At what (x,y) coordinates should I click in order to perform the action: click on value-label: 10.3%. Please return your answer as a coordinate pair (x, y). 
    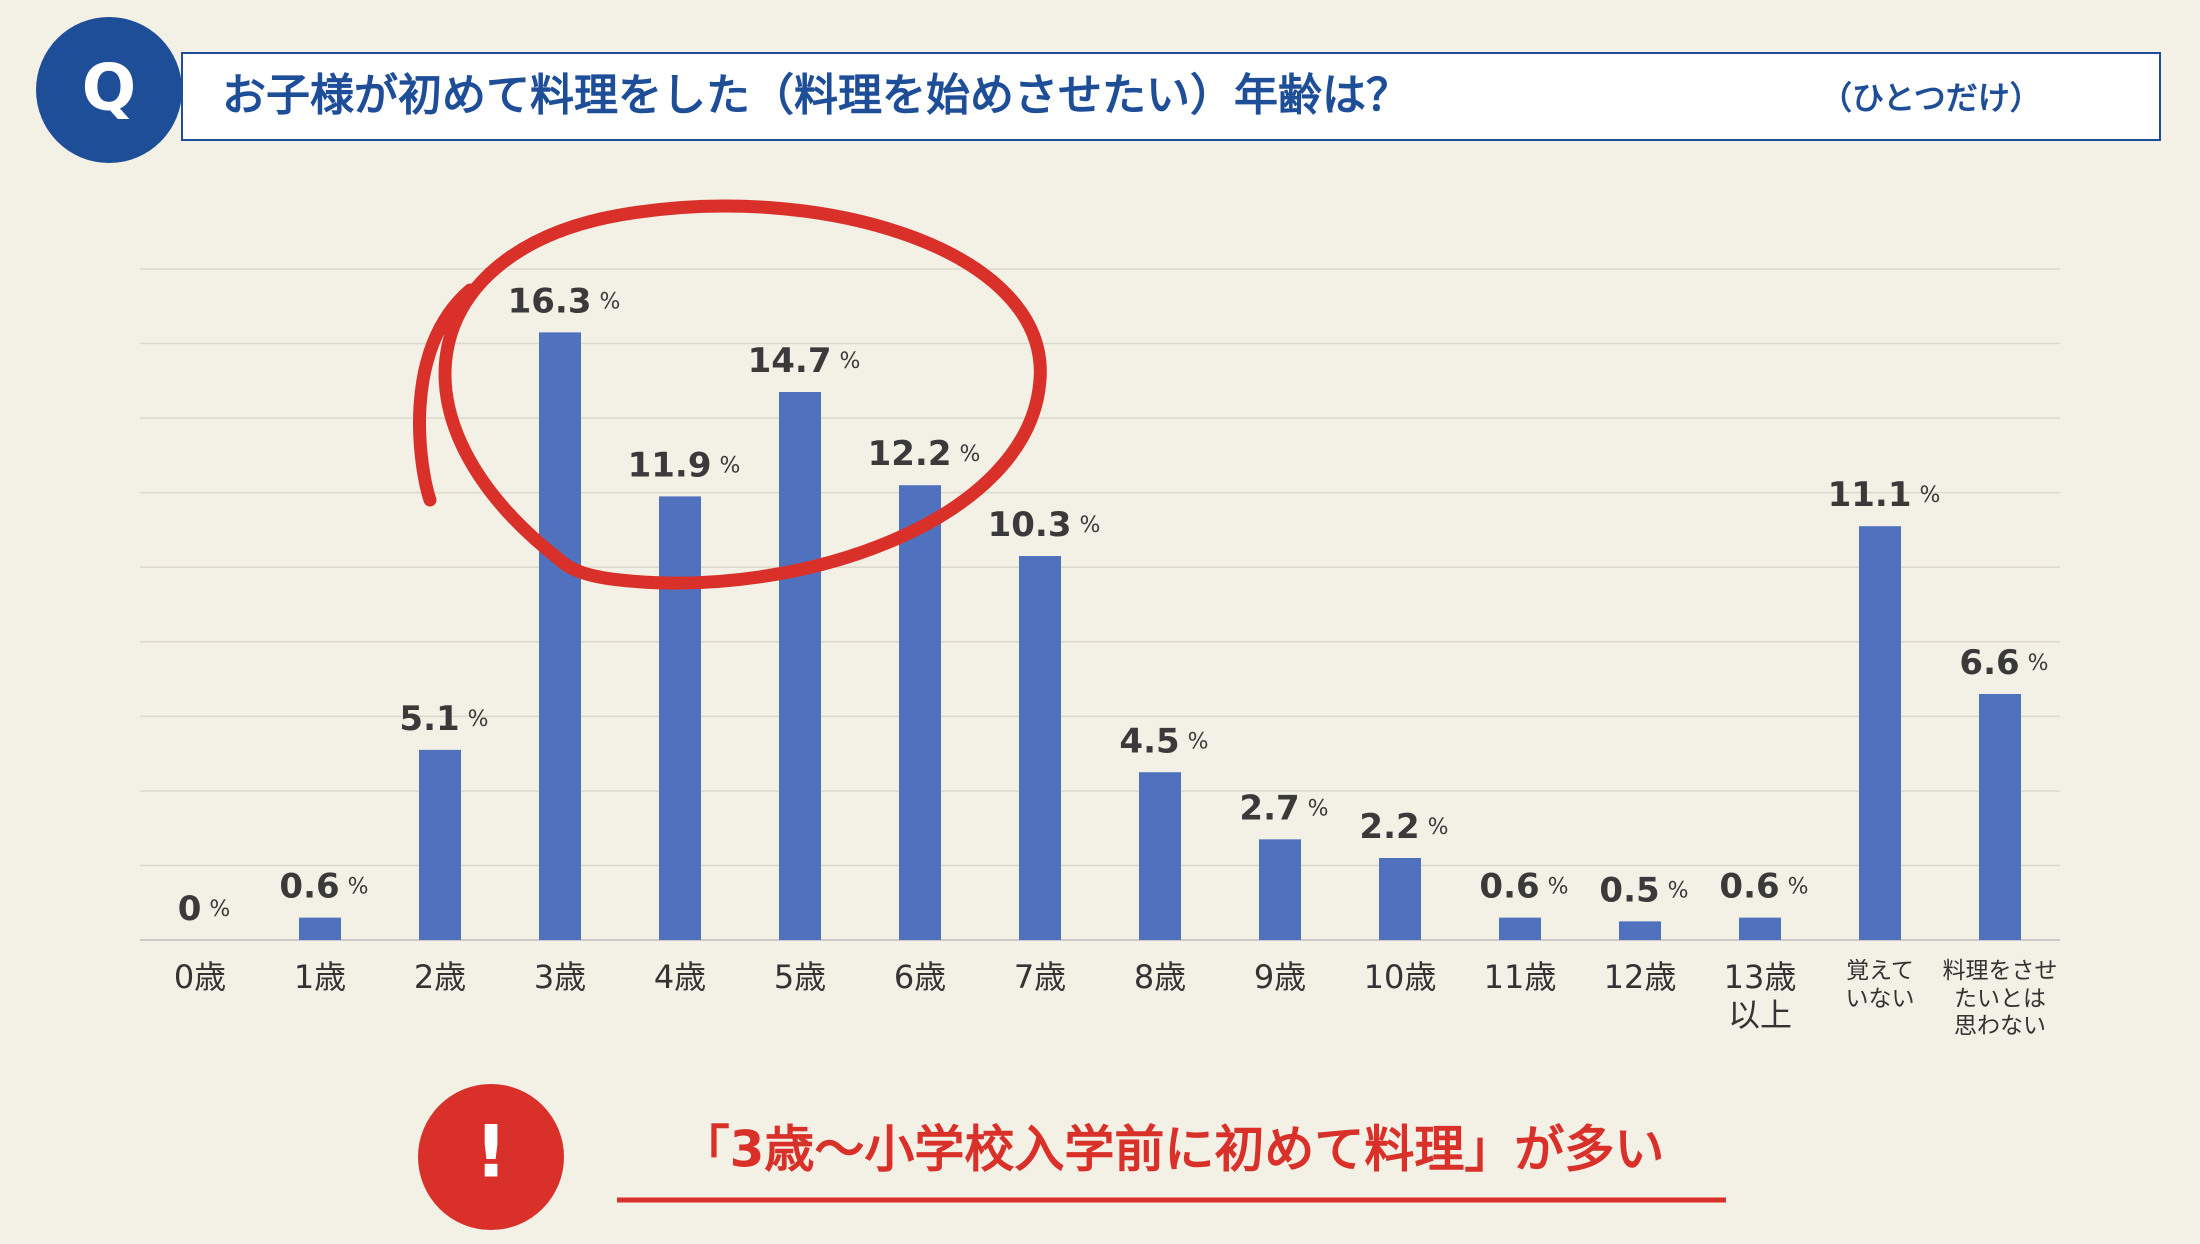
    Looking at the image, I should click on (1044, 525).